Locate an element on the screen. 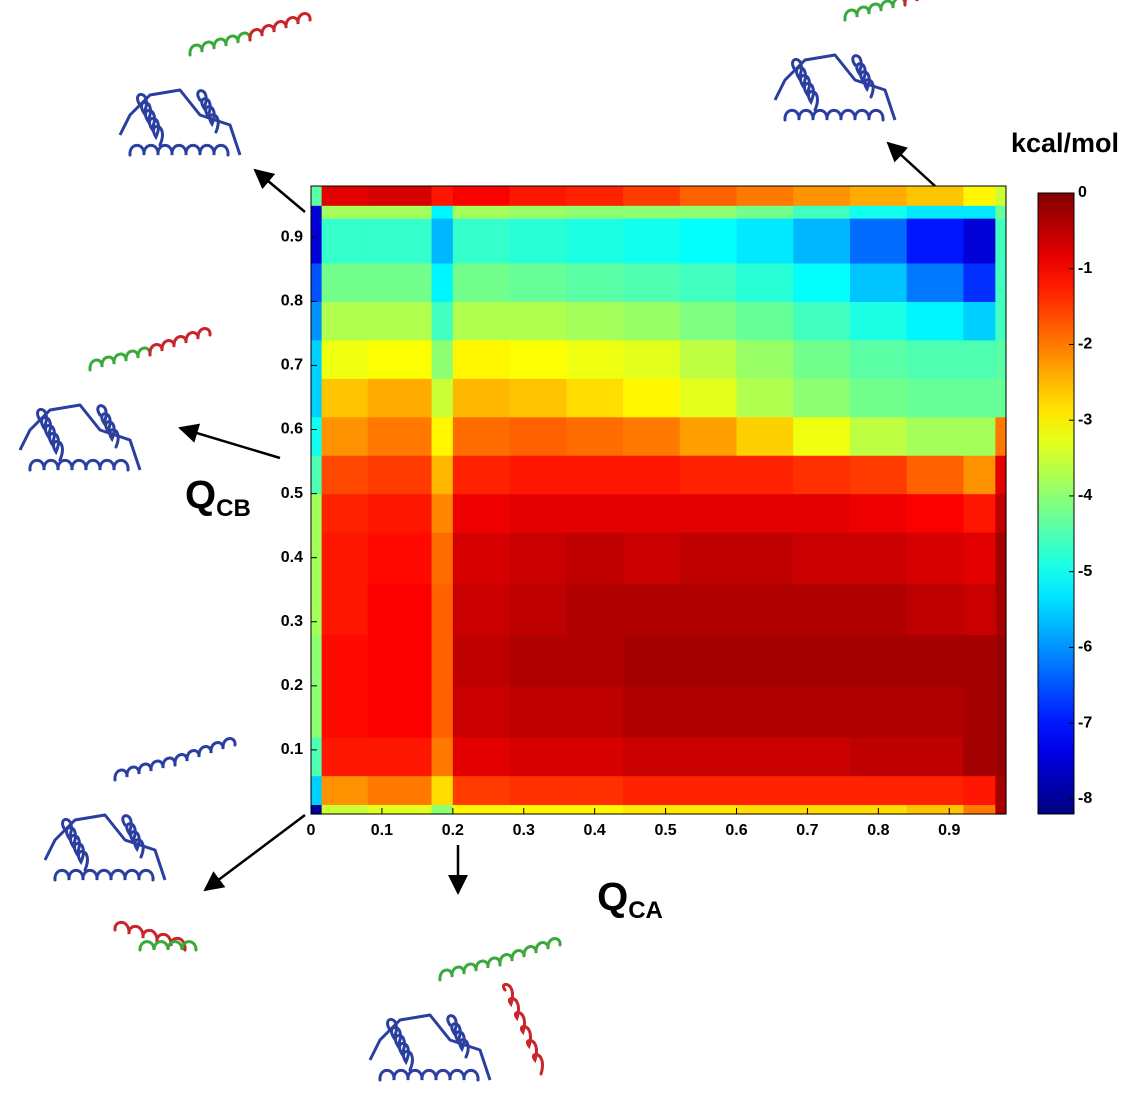  y-tick-label: 0.9 is located at coordinates (292, 236).